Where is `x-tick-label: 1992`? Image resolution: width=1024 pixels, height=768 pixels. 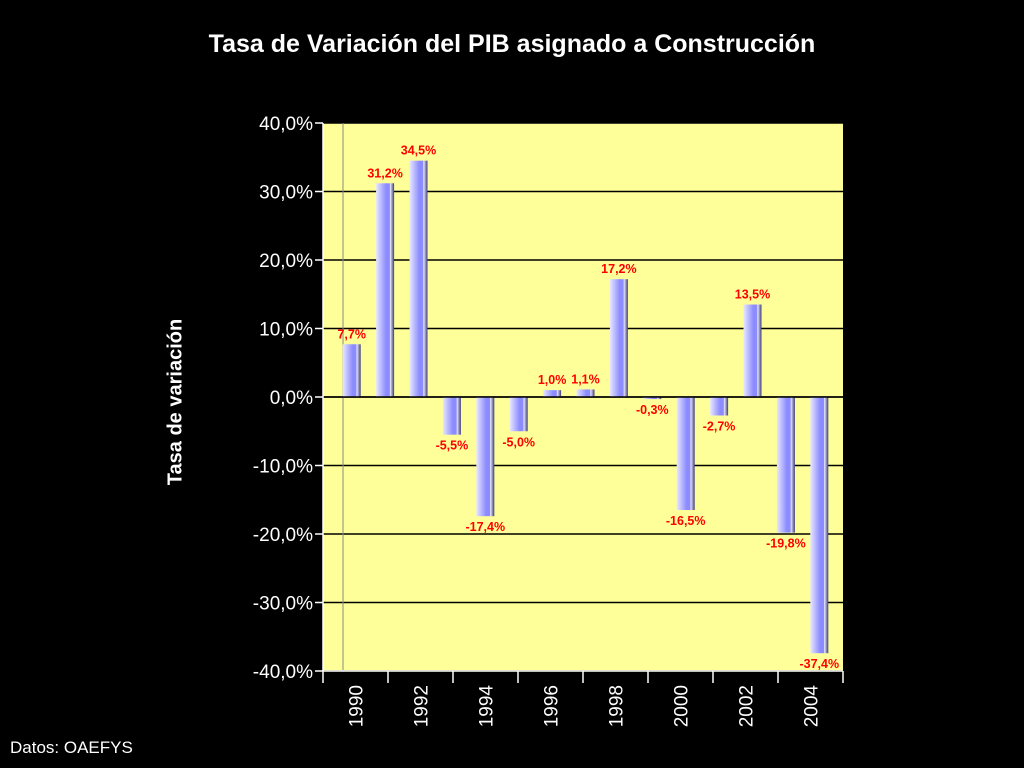 x-tick-label: 1992 is located at coordinates (422, 706).